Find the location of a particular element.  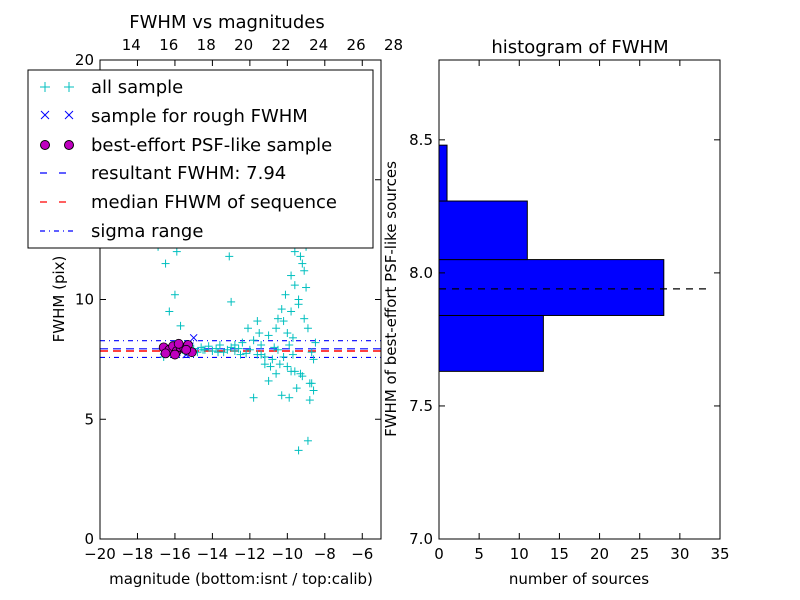

y-tick-label: 0 is located at coordinates (89, 539).